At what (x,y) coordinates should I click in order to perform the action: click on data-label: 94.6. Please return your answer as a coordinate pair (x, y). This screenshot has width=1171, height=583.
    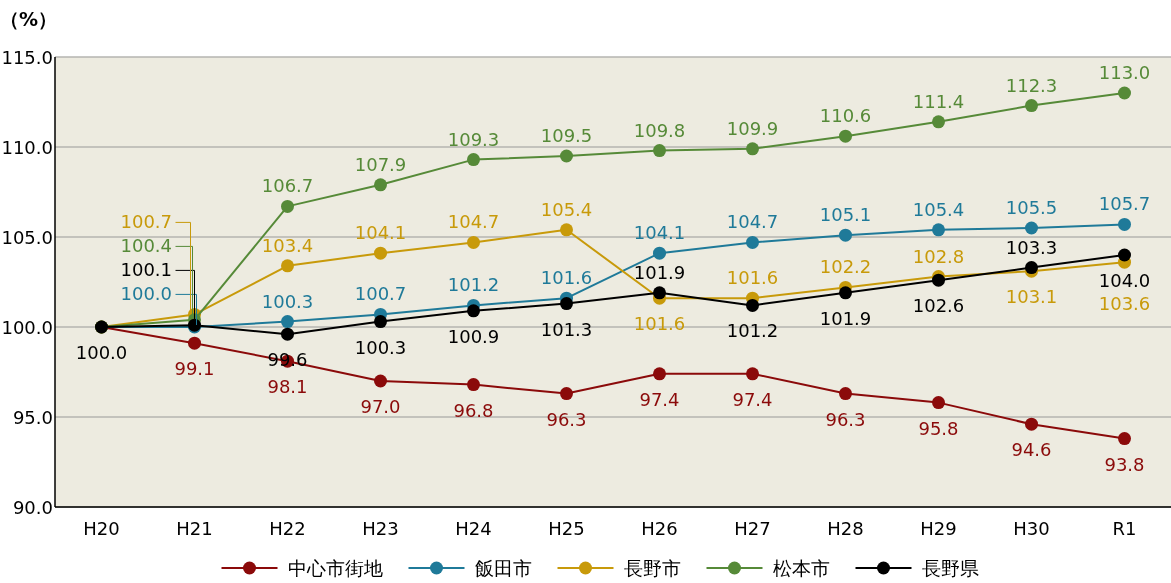
    Looking at the image, I should click on (1031, 450).